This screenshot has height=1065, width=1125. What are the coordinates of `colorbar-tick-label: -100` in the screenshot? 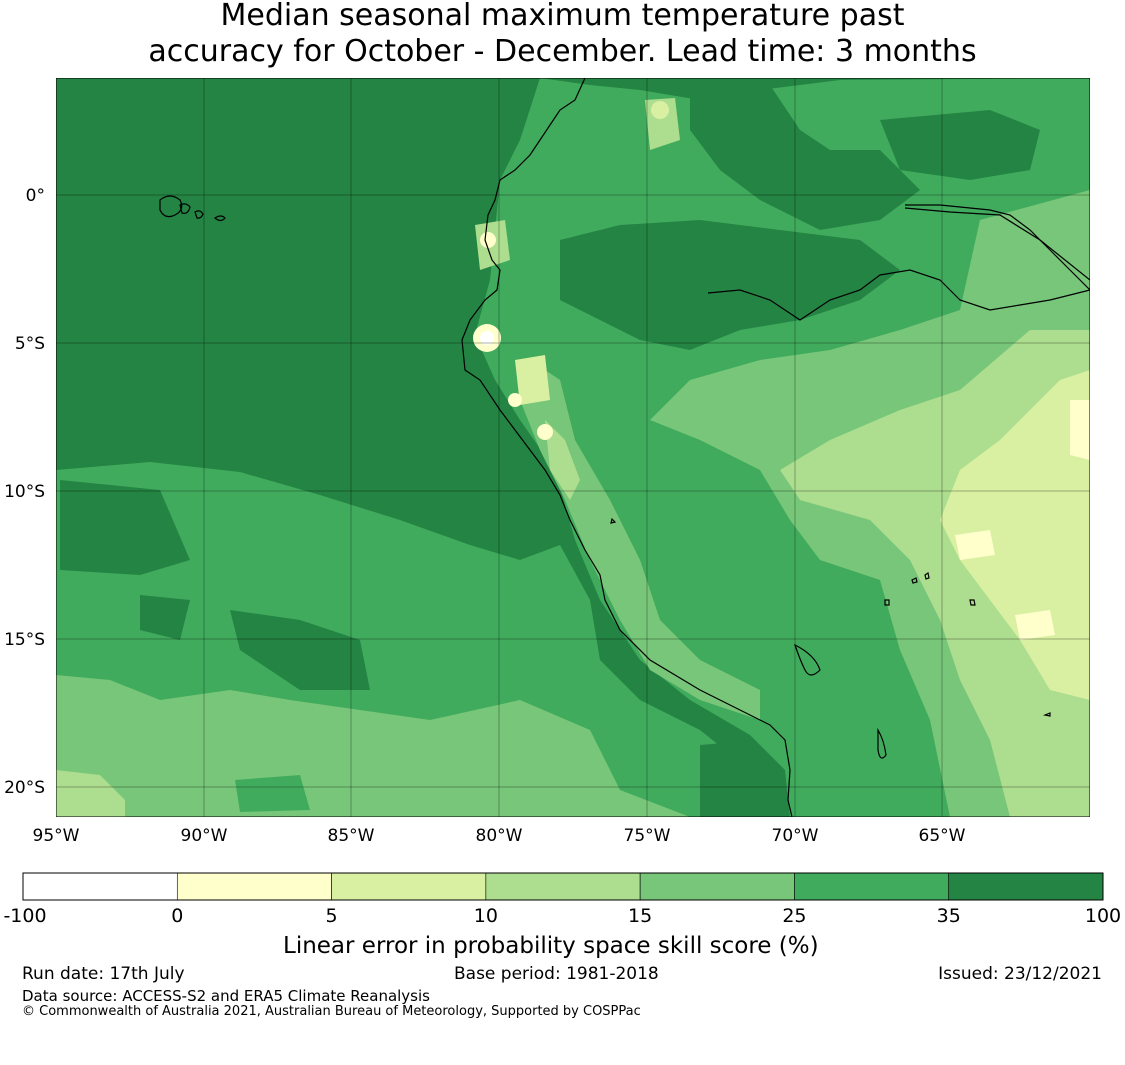 It's located at (24, 916).